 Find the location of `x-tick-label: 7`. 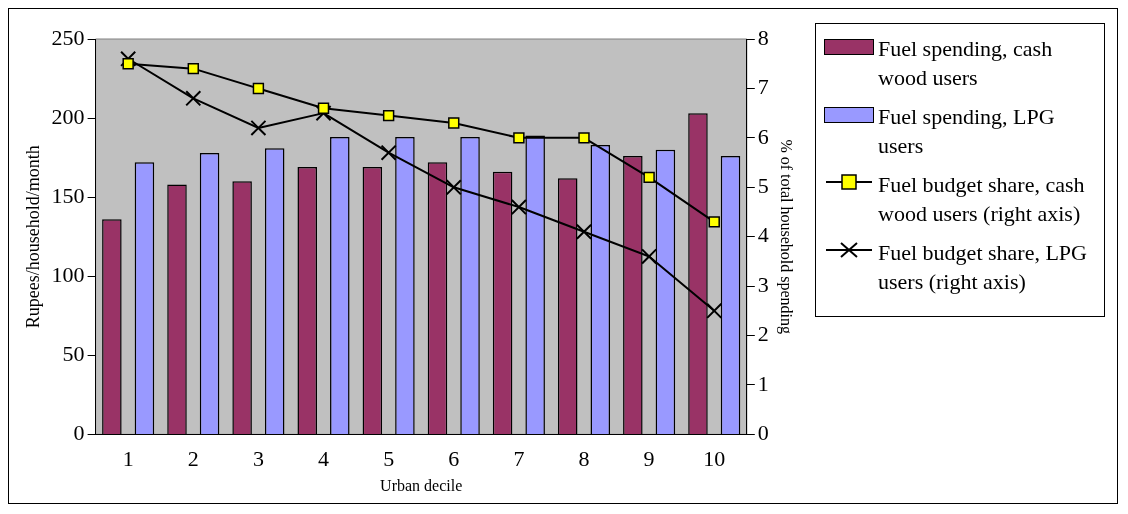

x-tick-label: 7 is located at coordinates (519, 459).